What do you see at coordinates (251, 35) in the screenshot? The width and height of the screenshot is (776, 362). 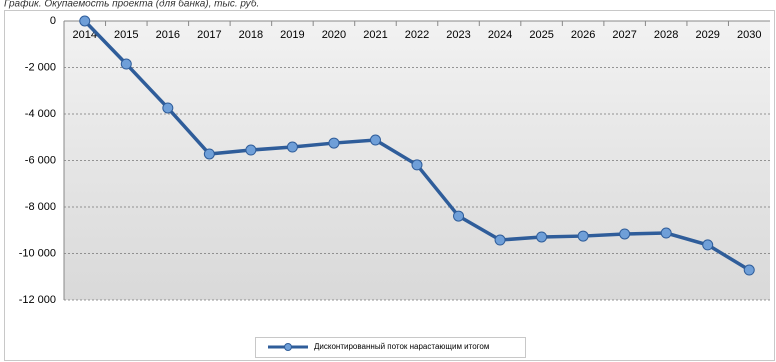 I see `x-tick-label: 2018` at bounding box center [251, 35].